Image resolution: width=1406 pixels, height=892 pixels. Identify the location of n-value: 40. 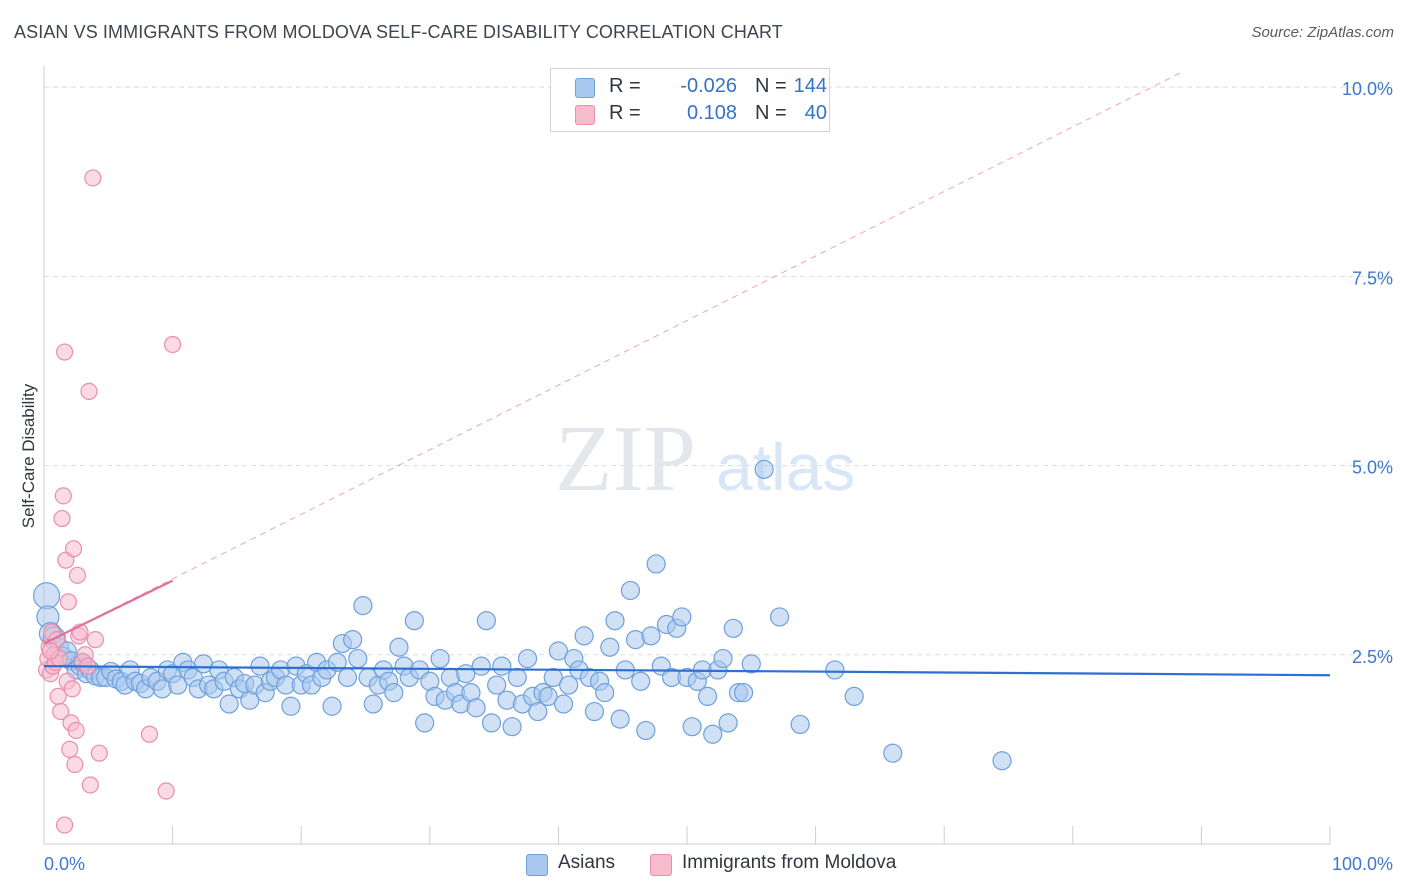
(815, 113).